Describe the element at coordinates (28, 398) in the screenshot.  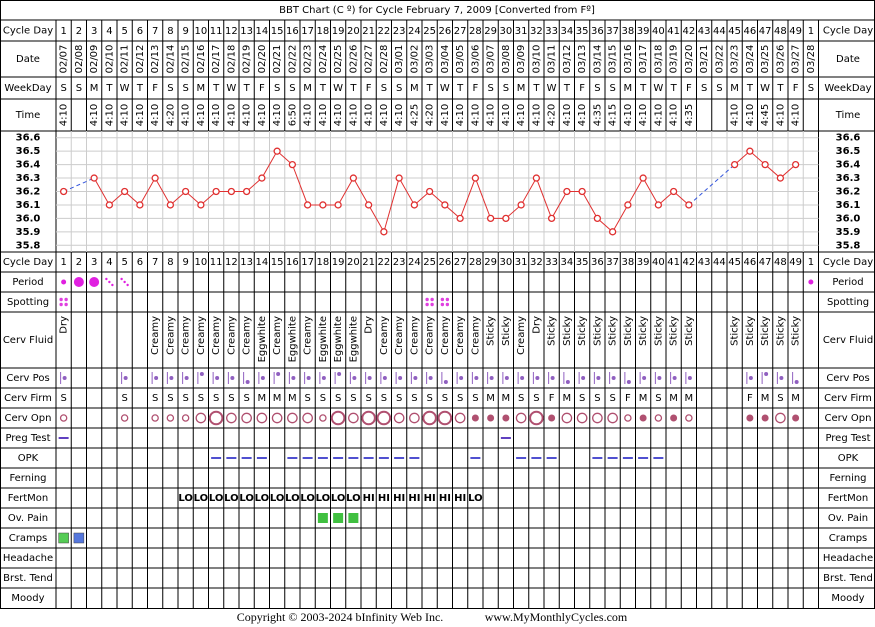
I see `row-label: Cerv Firm` at that location.